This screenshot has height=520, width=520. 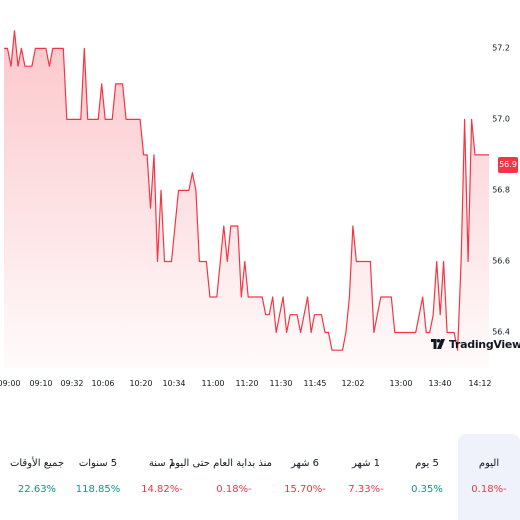 What do you see at coordinates (98, 477) in the screenshot?
I see `period-tab: 5 سنوات 118.85%` at bounding box center [98, 477].